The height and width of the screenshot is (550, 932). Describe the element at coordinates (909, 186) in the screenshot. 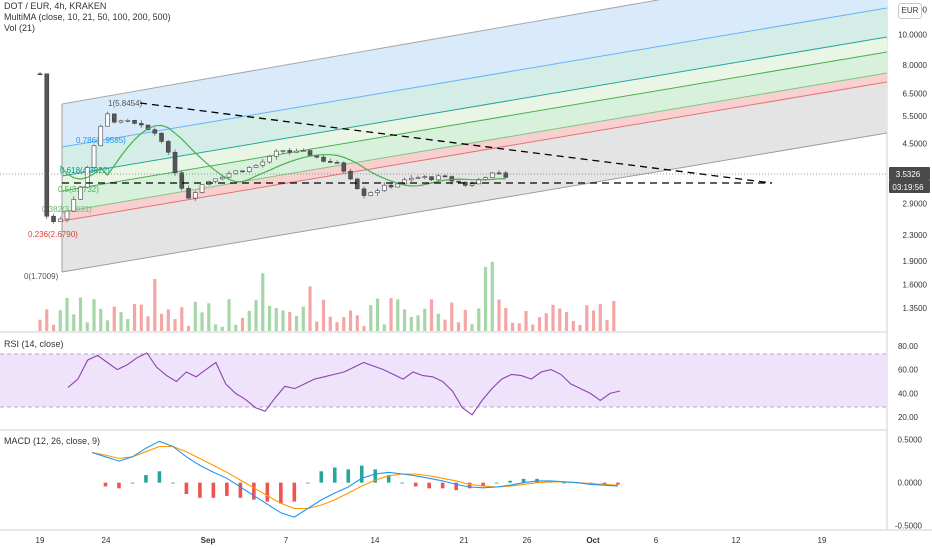

I see `countdown-tag` at that location.